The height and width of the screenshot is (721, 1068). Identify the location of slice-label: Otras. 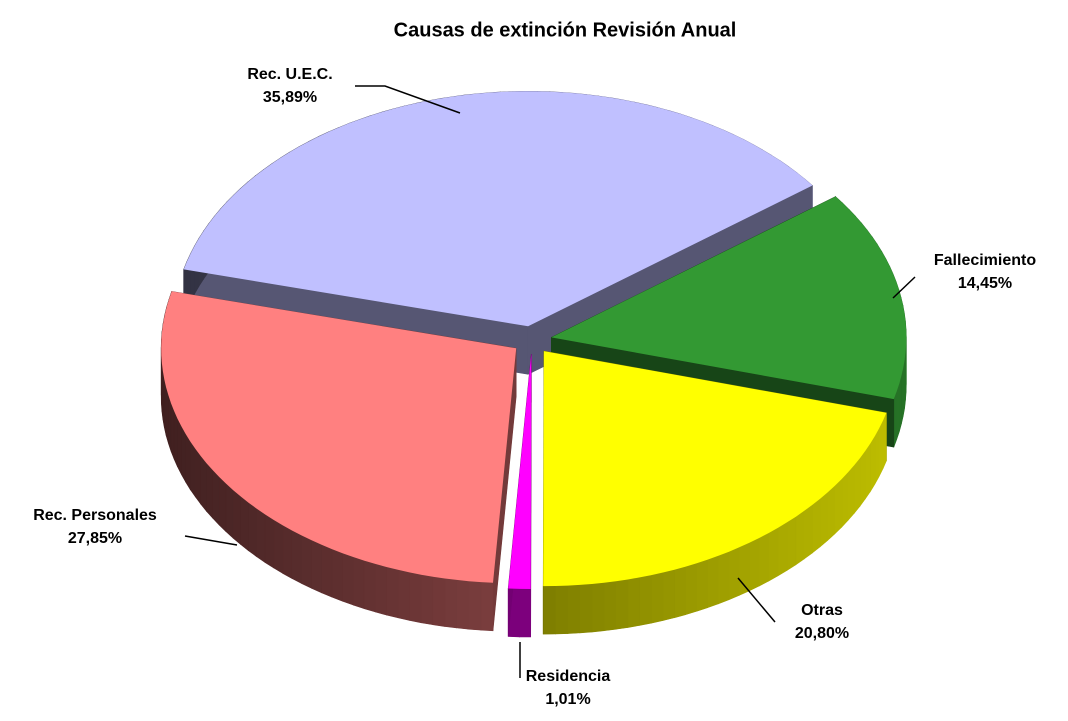
(822, 610).